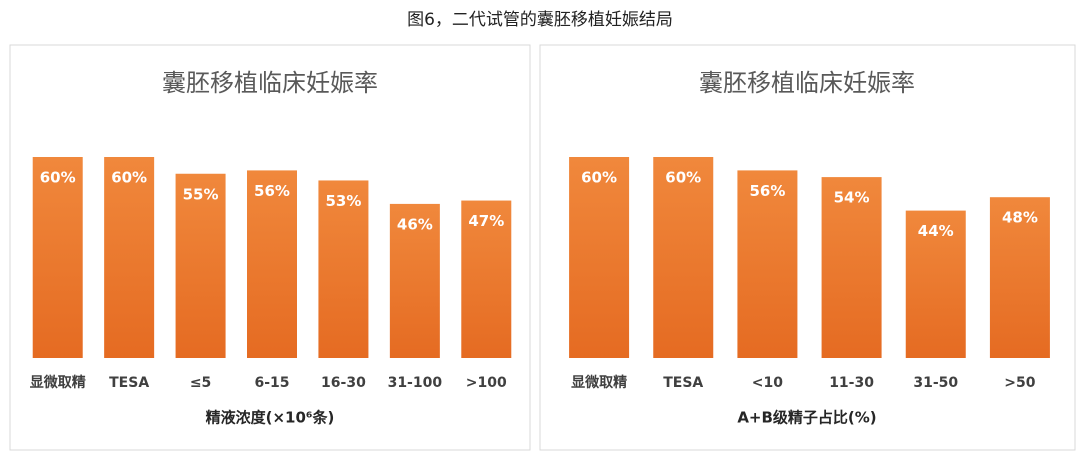 The height and width of the screenshot is (453, 1080). I want to click on value-label: 53%, so click(343, 201).